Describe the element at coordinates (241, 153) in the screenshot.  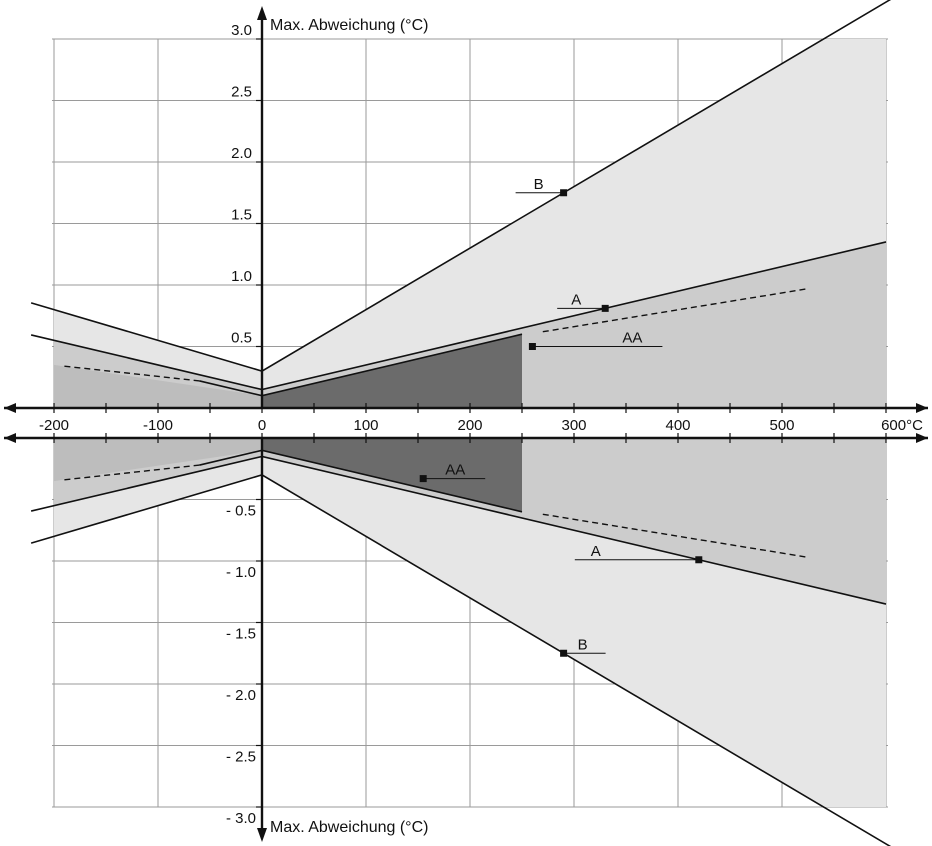
I see `y-tick-label: 2.0` at that location.